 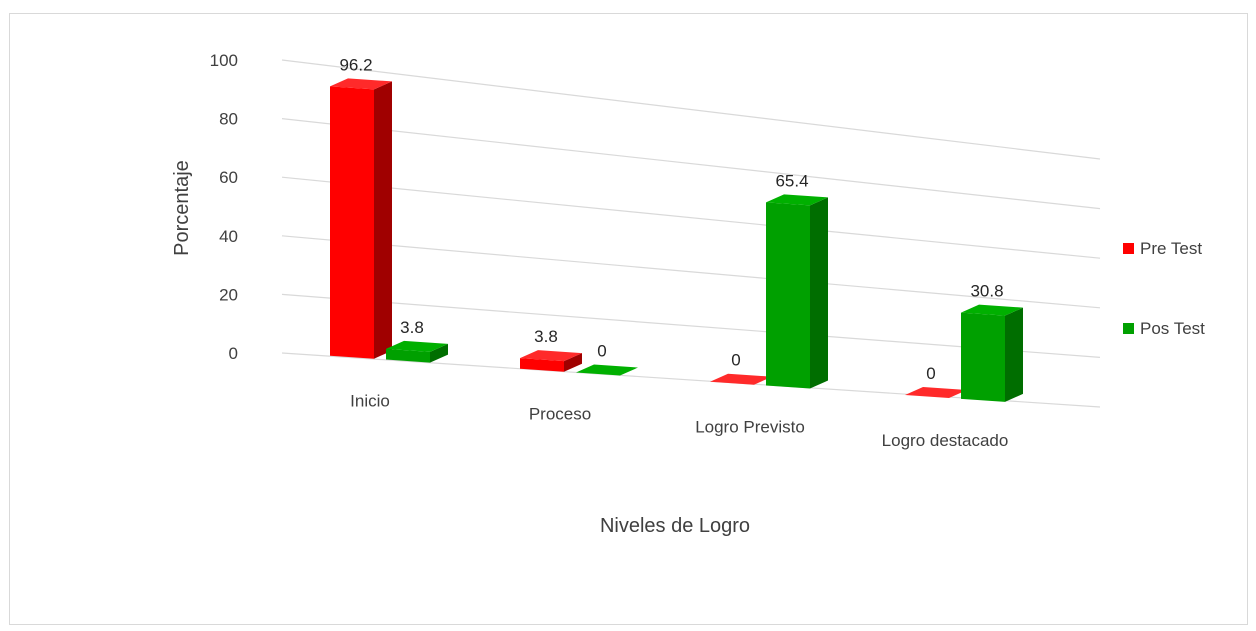 What do you see at coordinates (233, 353) in the screenshot?
I see `y-tick-label: 0` at bounding box center [233, 353].